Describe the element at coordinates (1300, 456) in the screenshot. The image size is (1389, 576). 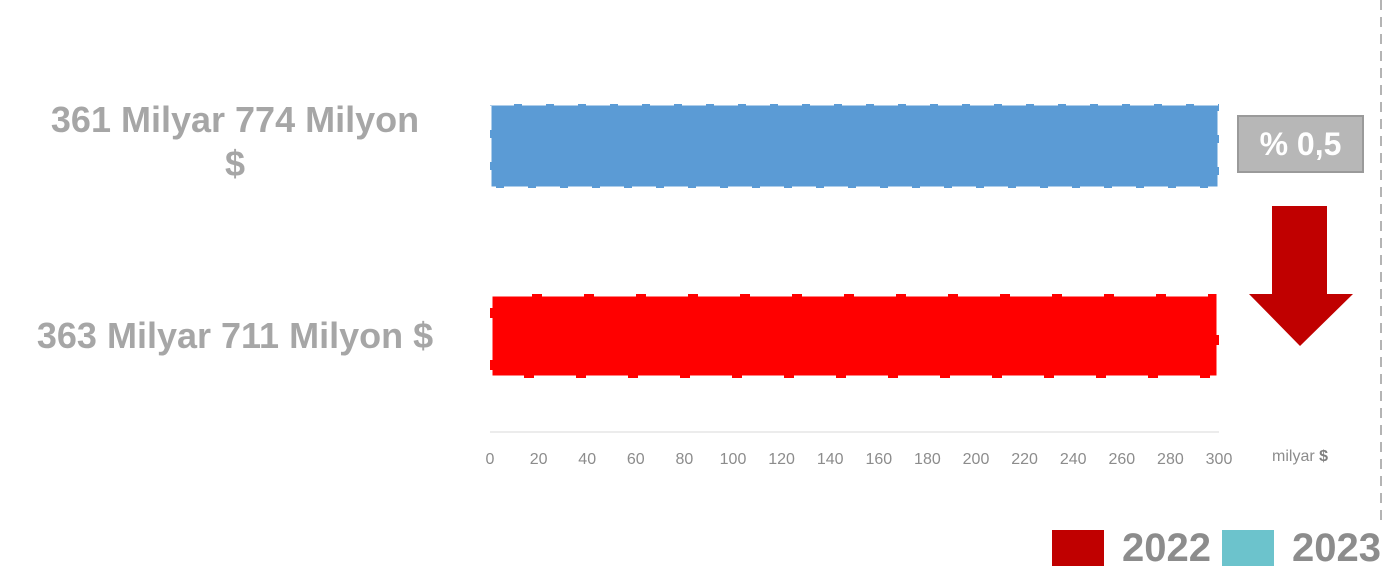
I see `x-axis-unit-label: milyar $` at that location.